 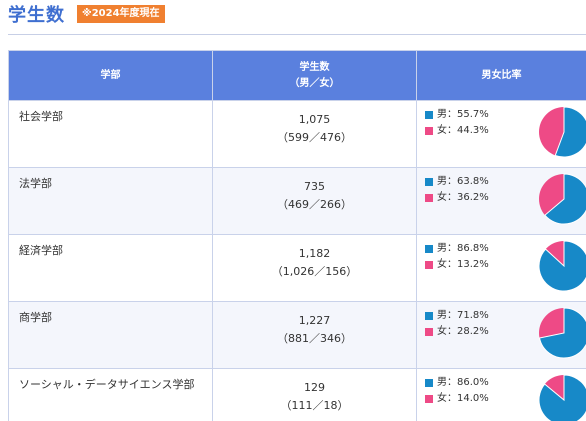 I want to click on total-count: 1,182, so click(x=314, y=253).